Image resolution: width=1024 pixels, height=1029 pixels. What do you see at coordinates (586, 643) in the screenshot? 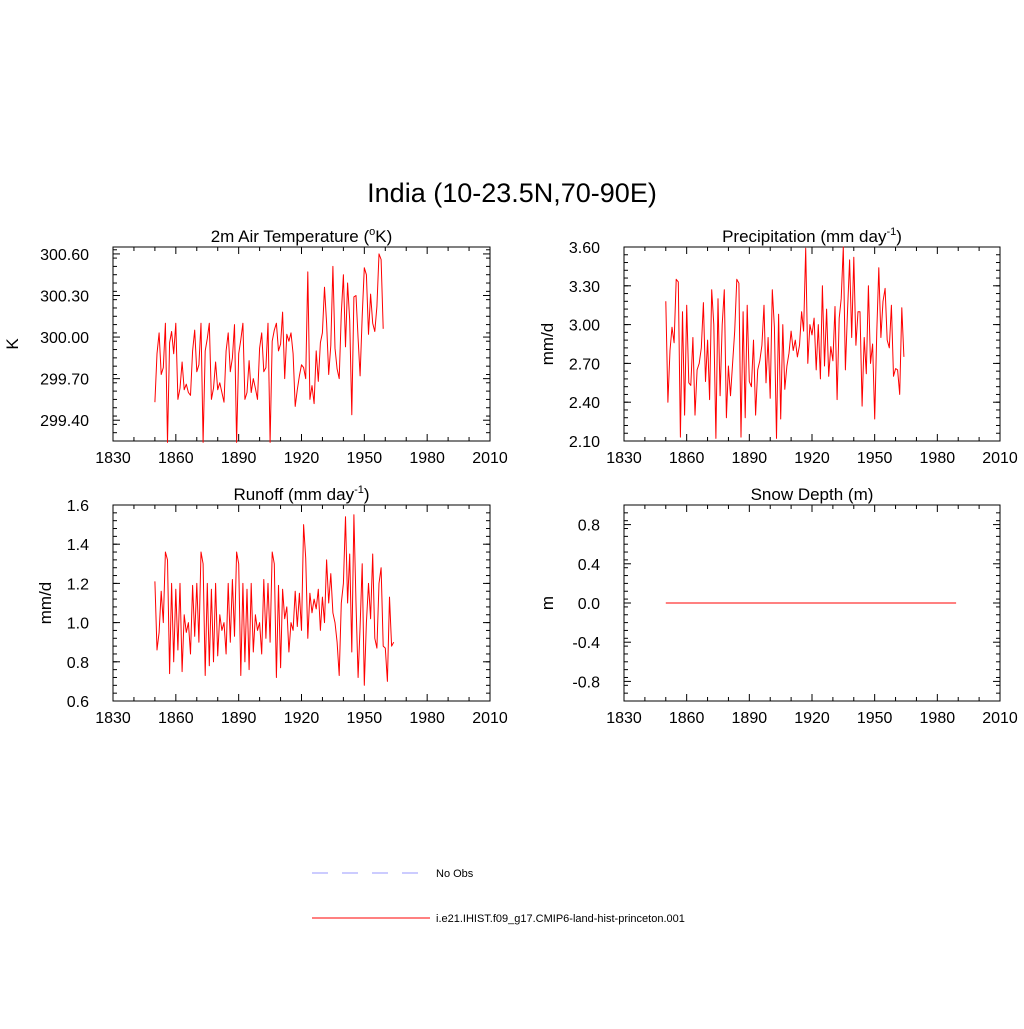
I see `y-tick-label: -0.4` at bounding box center [586, 643].